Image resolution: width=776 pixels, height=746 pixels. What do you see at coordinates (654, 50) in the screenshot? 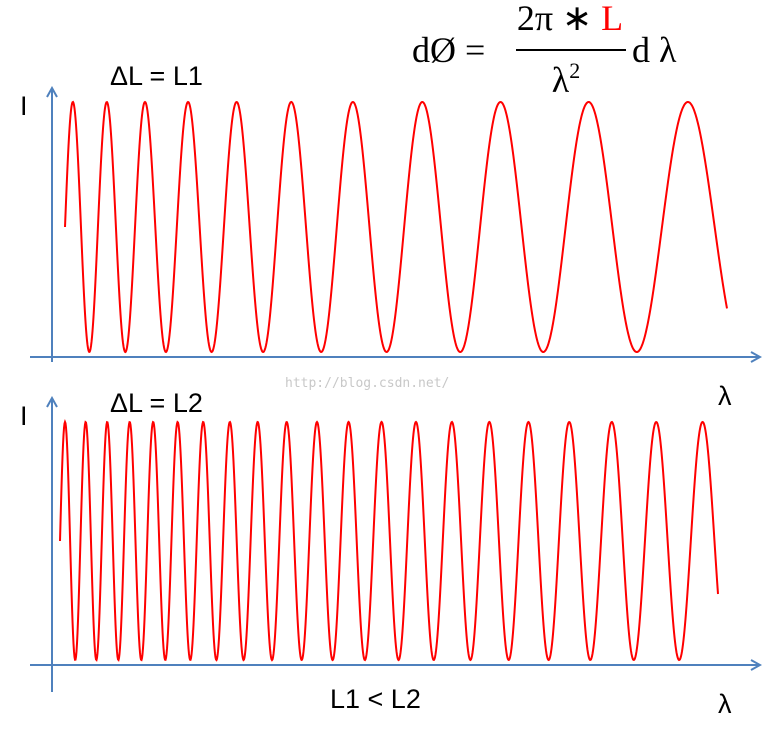
I see `formula-rhs: d λ` at bounding box center [654, 50].